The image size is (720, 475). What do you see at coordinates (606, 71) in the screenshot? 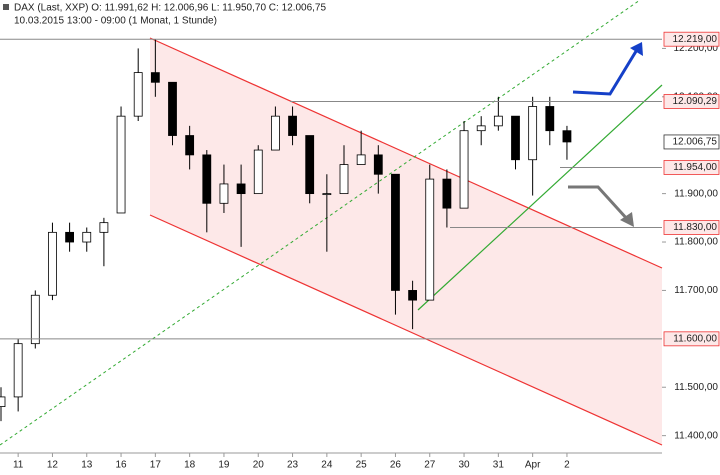
I see `arrow-up` at bounding box center [606, 71].